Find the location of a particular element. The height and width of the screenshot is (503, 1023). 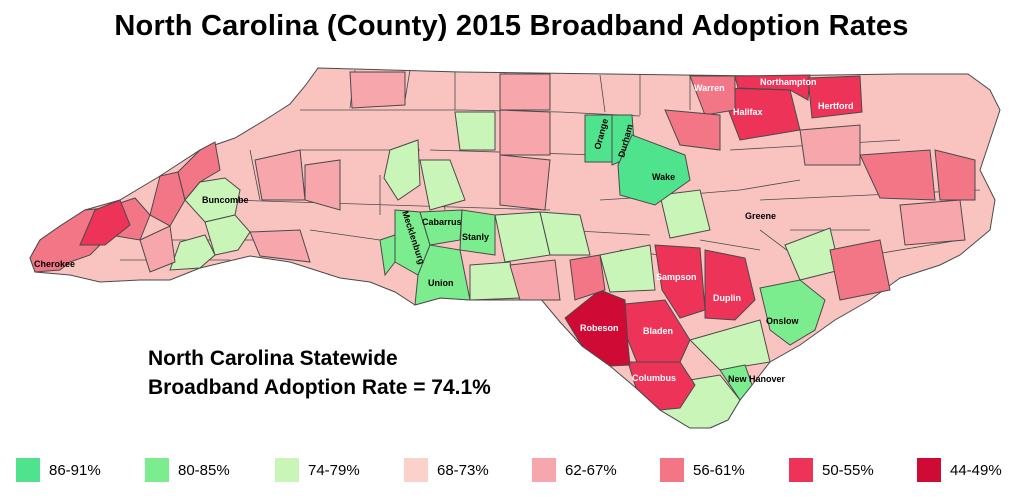

county-sampson is located at coordinates (680, 281).